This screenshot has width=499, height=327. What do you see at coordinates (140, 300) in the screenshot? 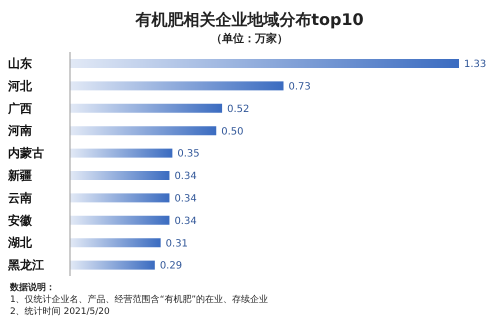
I see `text: 1、仅统计企业名、产品、经营范围含“有机肥”的在业、存续企业` at bounding box center [140, 300].